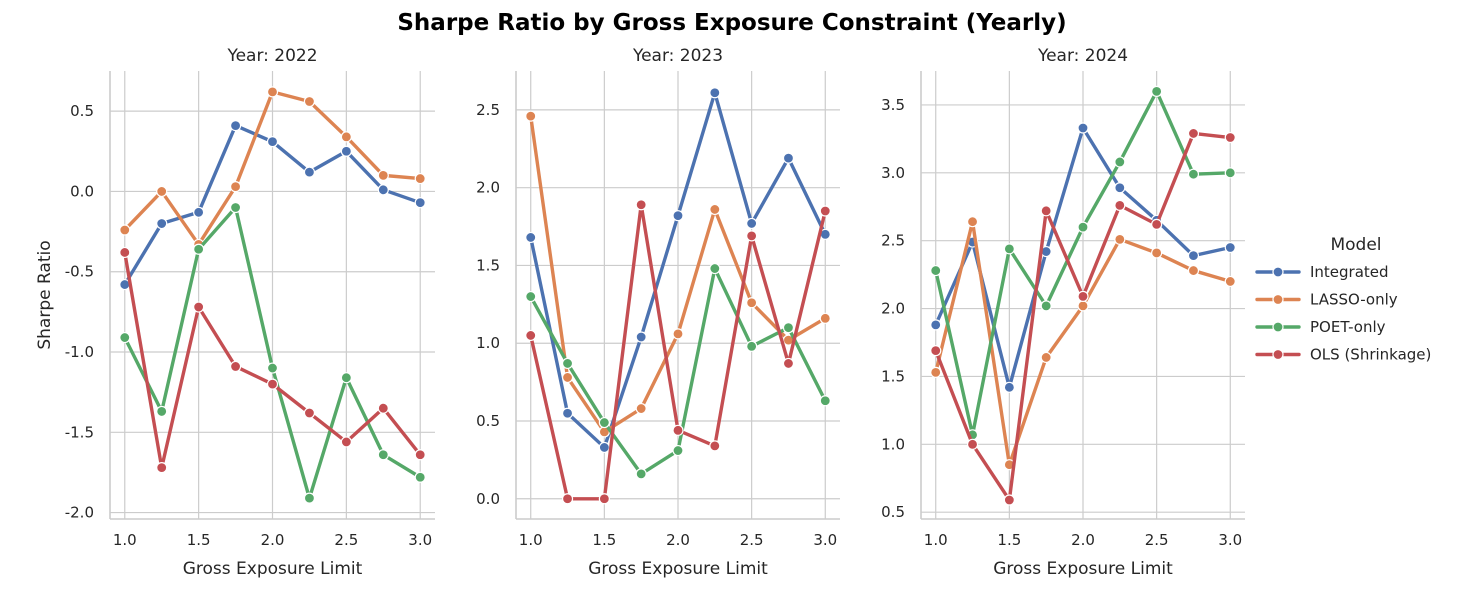  I want to click on series-lasso-only, so click(678, 274).